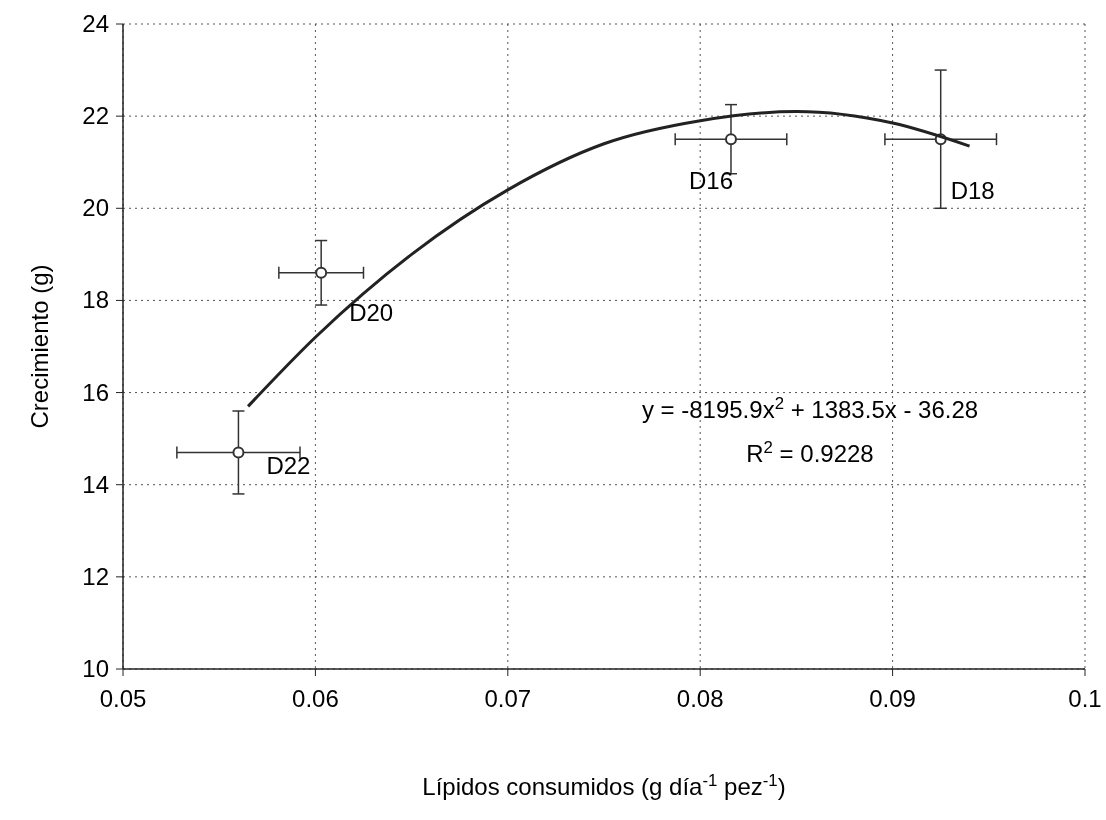 This screenshot has width=1106, height=820. What do you see at coordinates (810, 408) in the screenshot?
I see `annotation: y = -8195.9x$^{2}$ + 1383.5x - 36.28` at bounding box center [810, 408].